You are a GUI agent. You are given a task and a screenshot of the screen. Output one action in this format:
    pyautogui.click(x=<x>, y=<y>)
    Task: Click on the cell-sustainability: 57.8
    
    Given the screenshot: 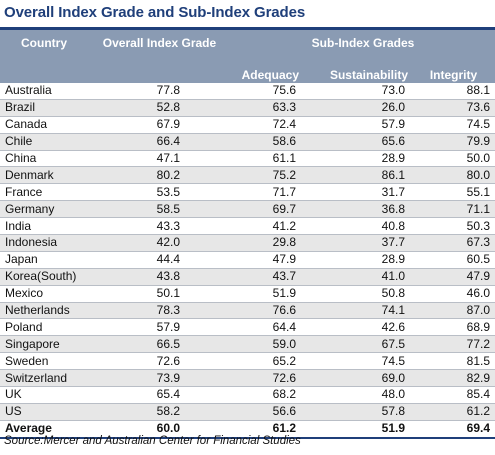 What is the action you would take?
    pyautogui.click(x=357, y=412)
    